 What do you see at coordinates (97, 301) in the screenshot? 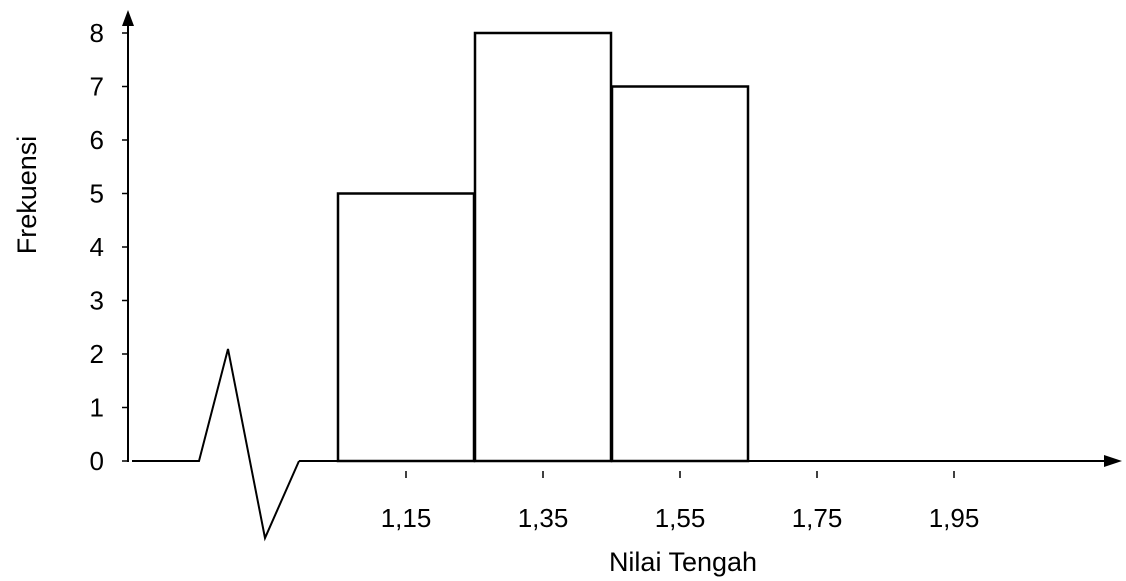
I see `y-tick-label: 3` at bounding box center [97, 301].